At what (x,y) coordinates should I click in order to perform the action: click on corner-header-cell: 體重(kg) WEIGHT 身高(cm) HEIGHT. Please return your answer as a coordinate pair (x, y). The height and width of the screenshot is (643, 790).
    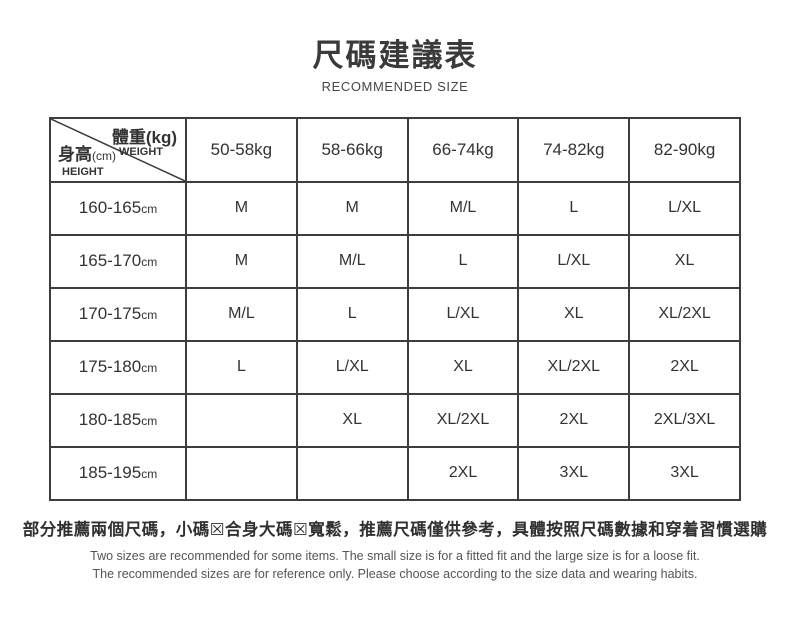
    Looking at the image, I should click on (118, 149).